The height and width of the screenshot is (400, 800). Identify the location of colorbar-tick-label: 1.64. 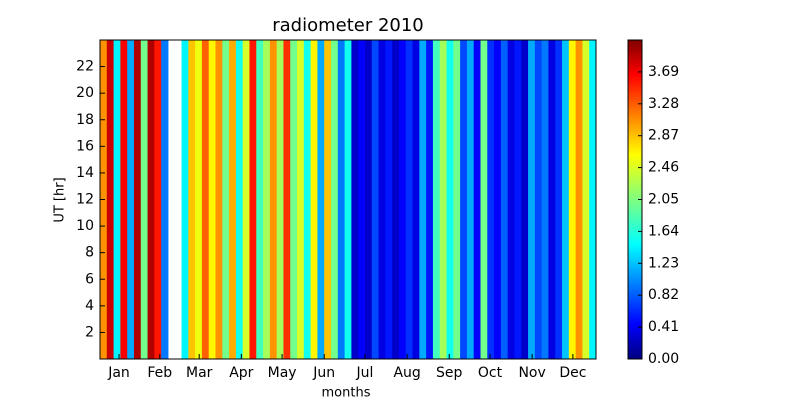
(663, 231).